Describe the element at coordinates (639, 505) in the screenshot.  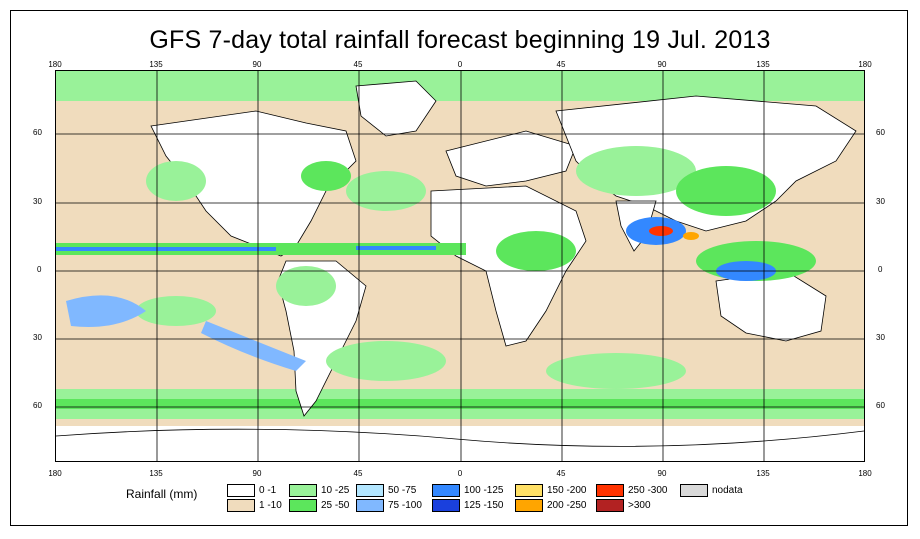
I see `legend-label-over-300: >300` at that location.